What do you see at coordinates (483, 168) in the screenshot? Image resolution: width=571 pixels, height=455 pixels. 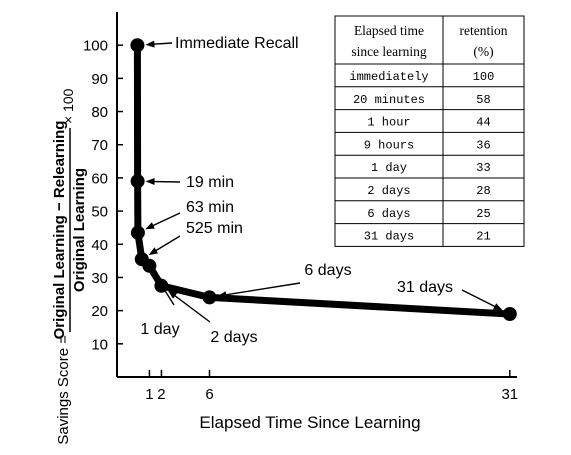 I see `table-cell-retention: 33` at bounding box center [483, 168].